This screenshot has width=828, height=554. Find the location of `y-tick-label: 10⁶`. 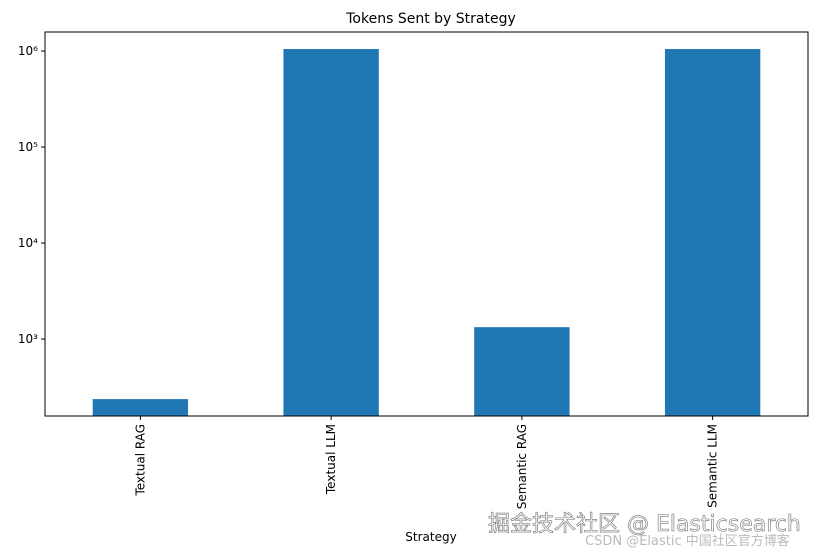

y-tick-label: 10⁶ is located at coordinates (28, 51).